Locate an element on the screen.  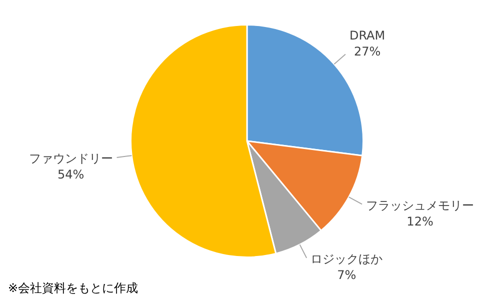
slice-label: ファウンドリー is located at coordinates (70, 159).